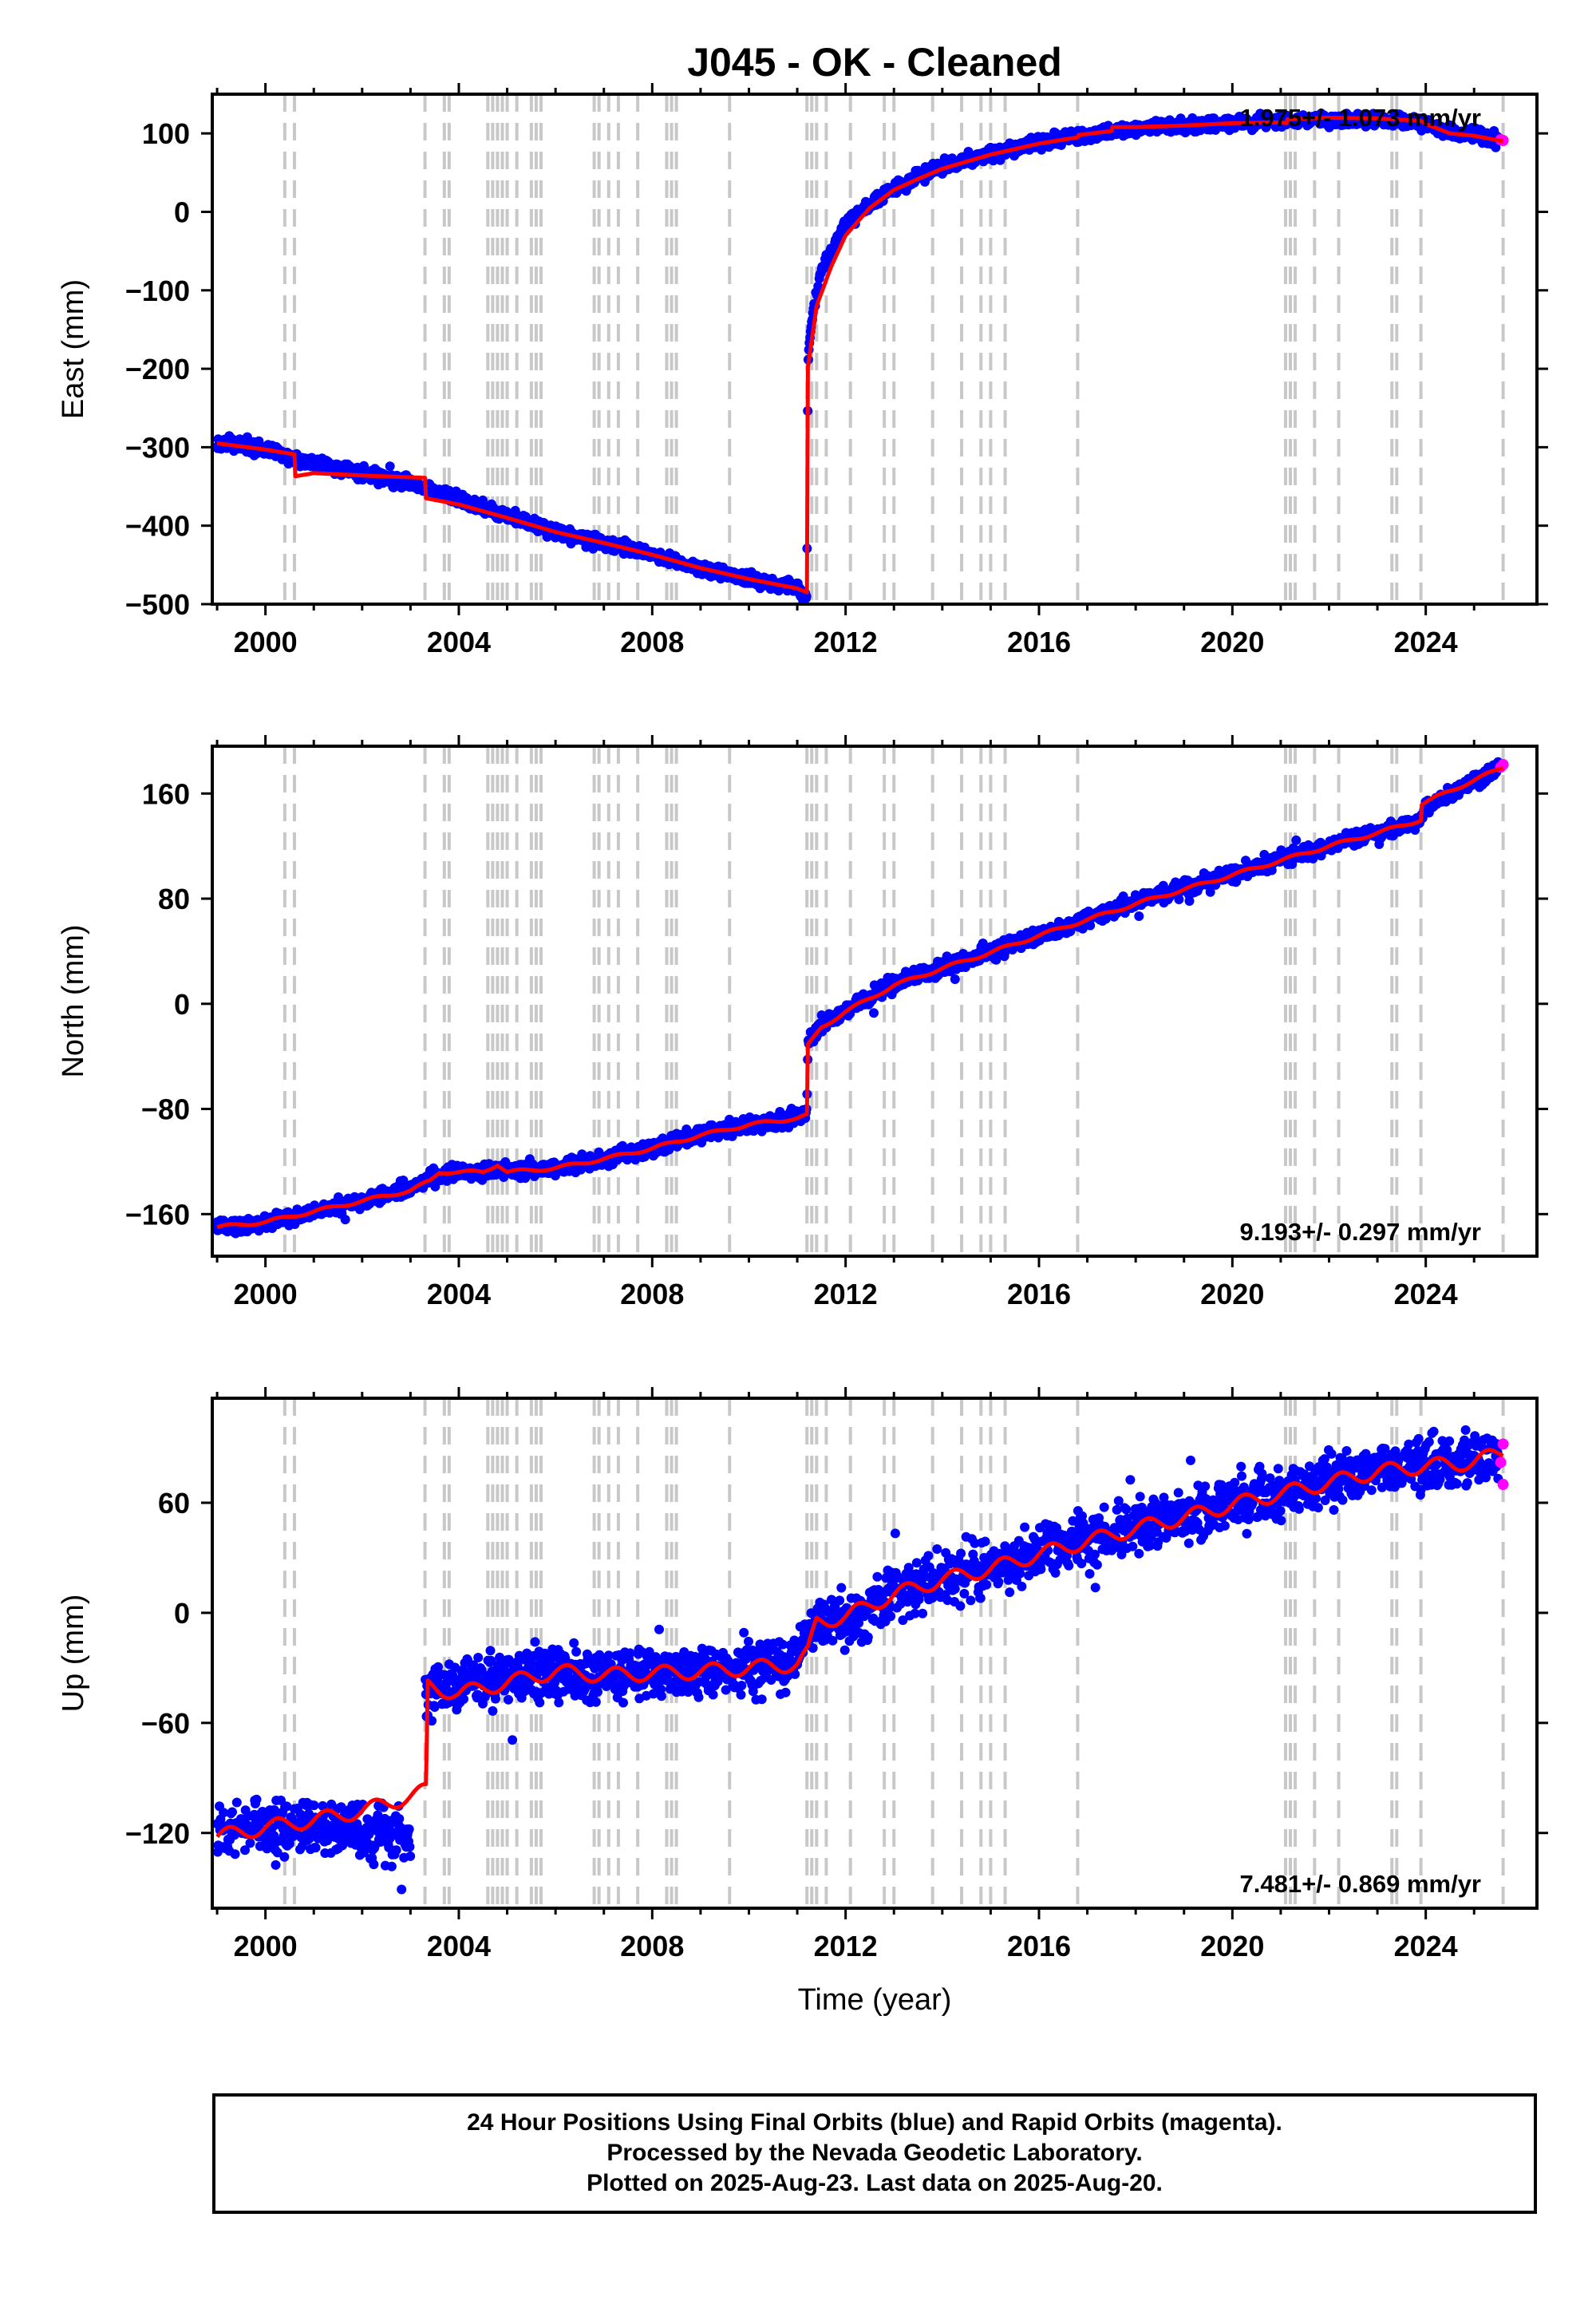 The width and height of the screenshot is (1596, 2316). What do you see at coordinates (157, 369) in the screenshot?
I see `y-tick-label: −200` at bounding box center [157, 369].